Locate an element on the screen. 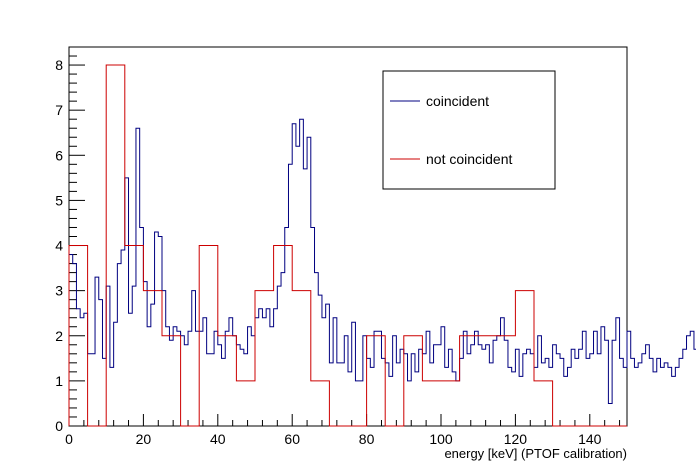 This screenshot has height=474, width=696. y-tick-label: 1 is located at coordinates (59, 381).